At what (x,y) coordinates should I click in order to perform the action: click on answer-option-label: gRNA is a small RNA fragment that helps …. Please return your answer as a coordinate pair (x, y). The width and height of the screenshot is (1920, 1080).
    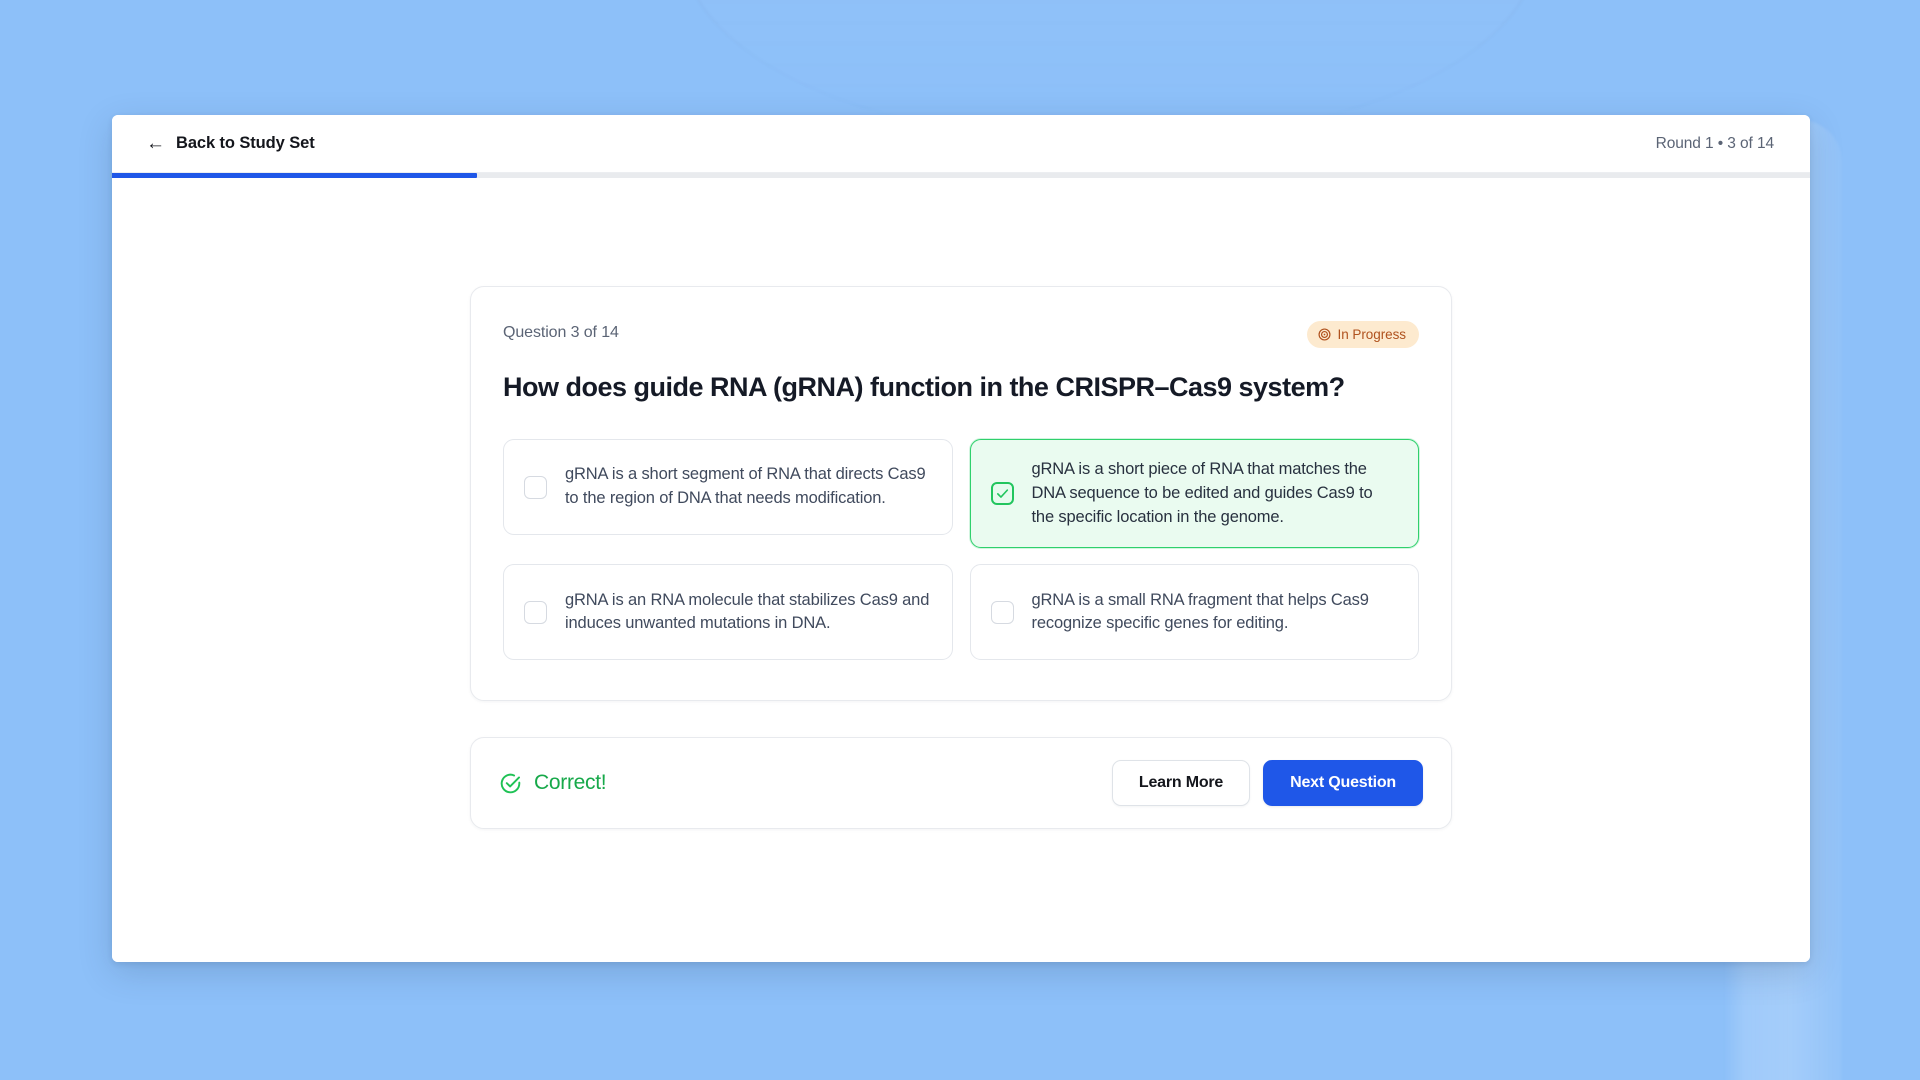
    Looking at the image, I should click on (1200, 611).